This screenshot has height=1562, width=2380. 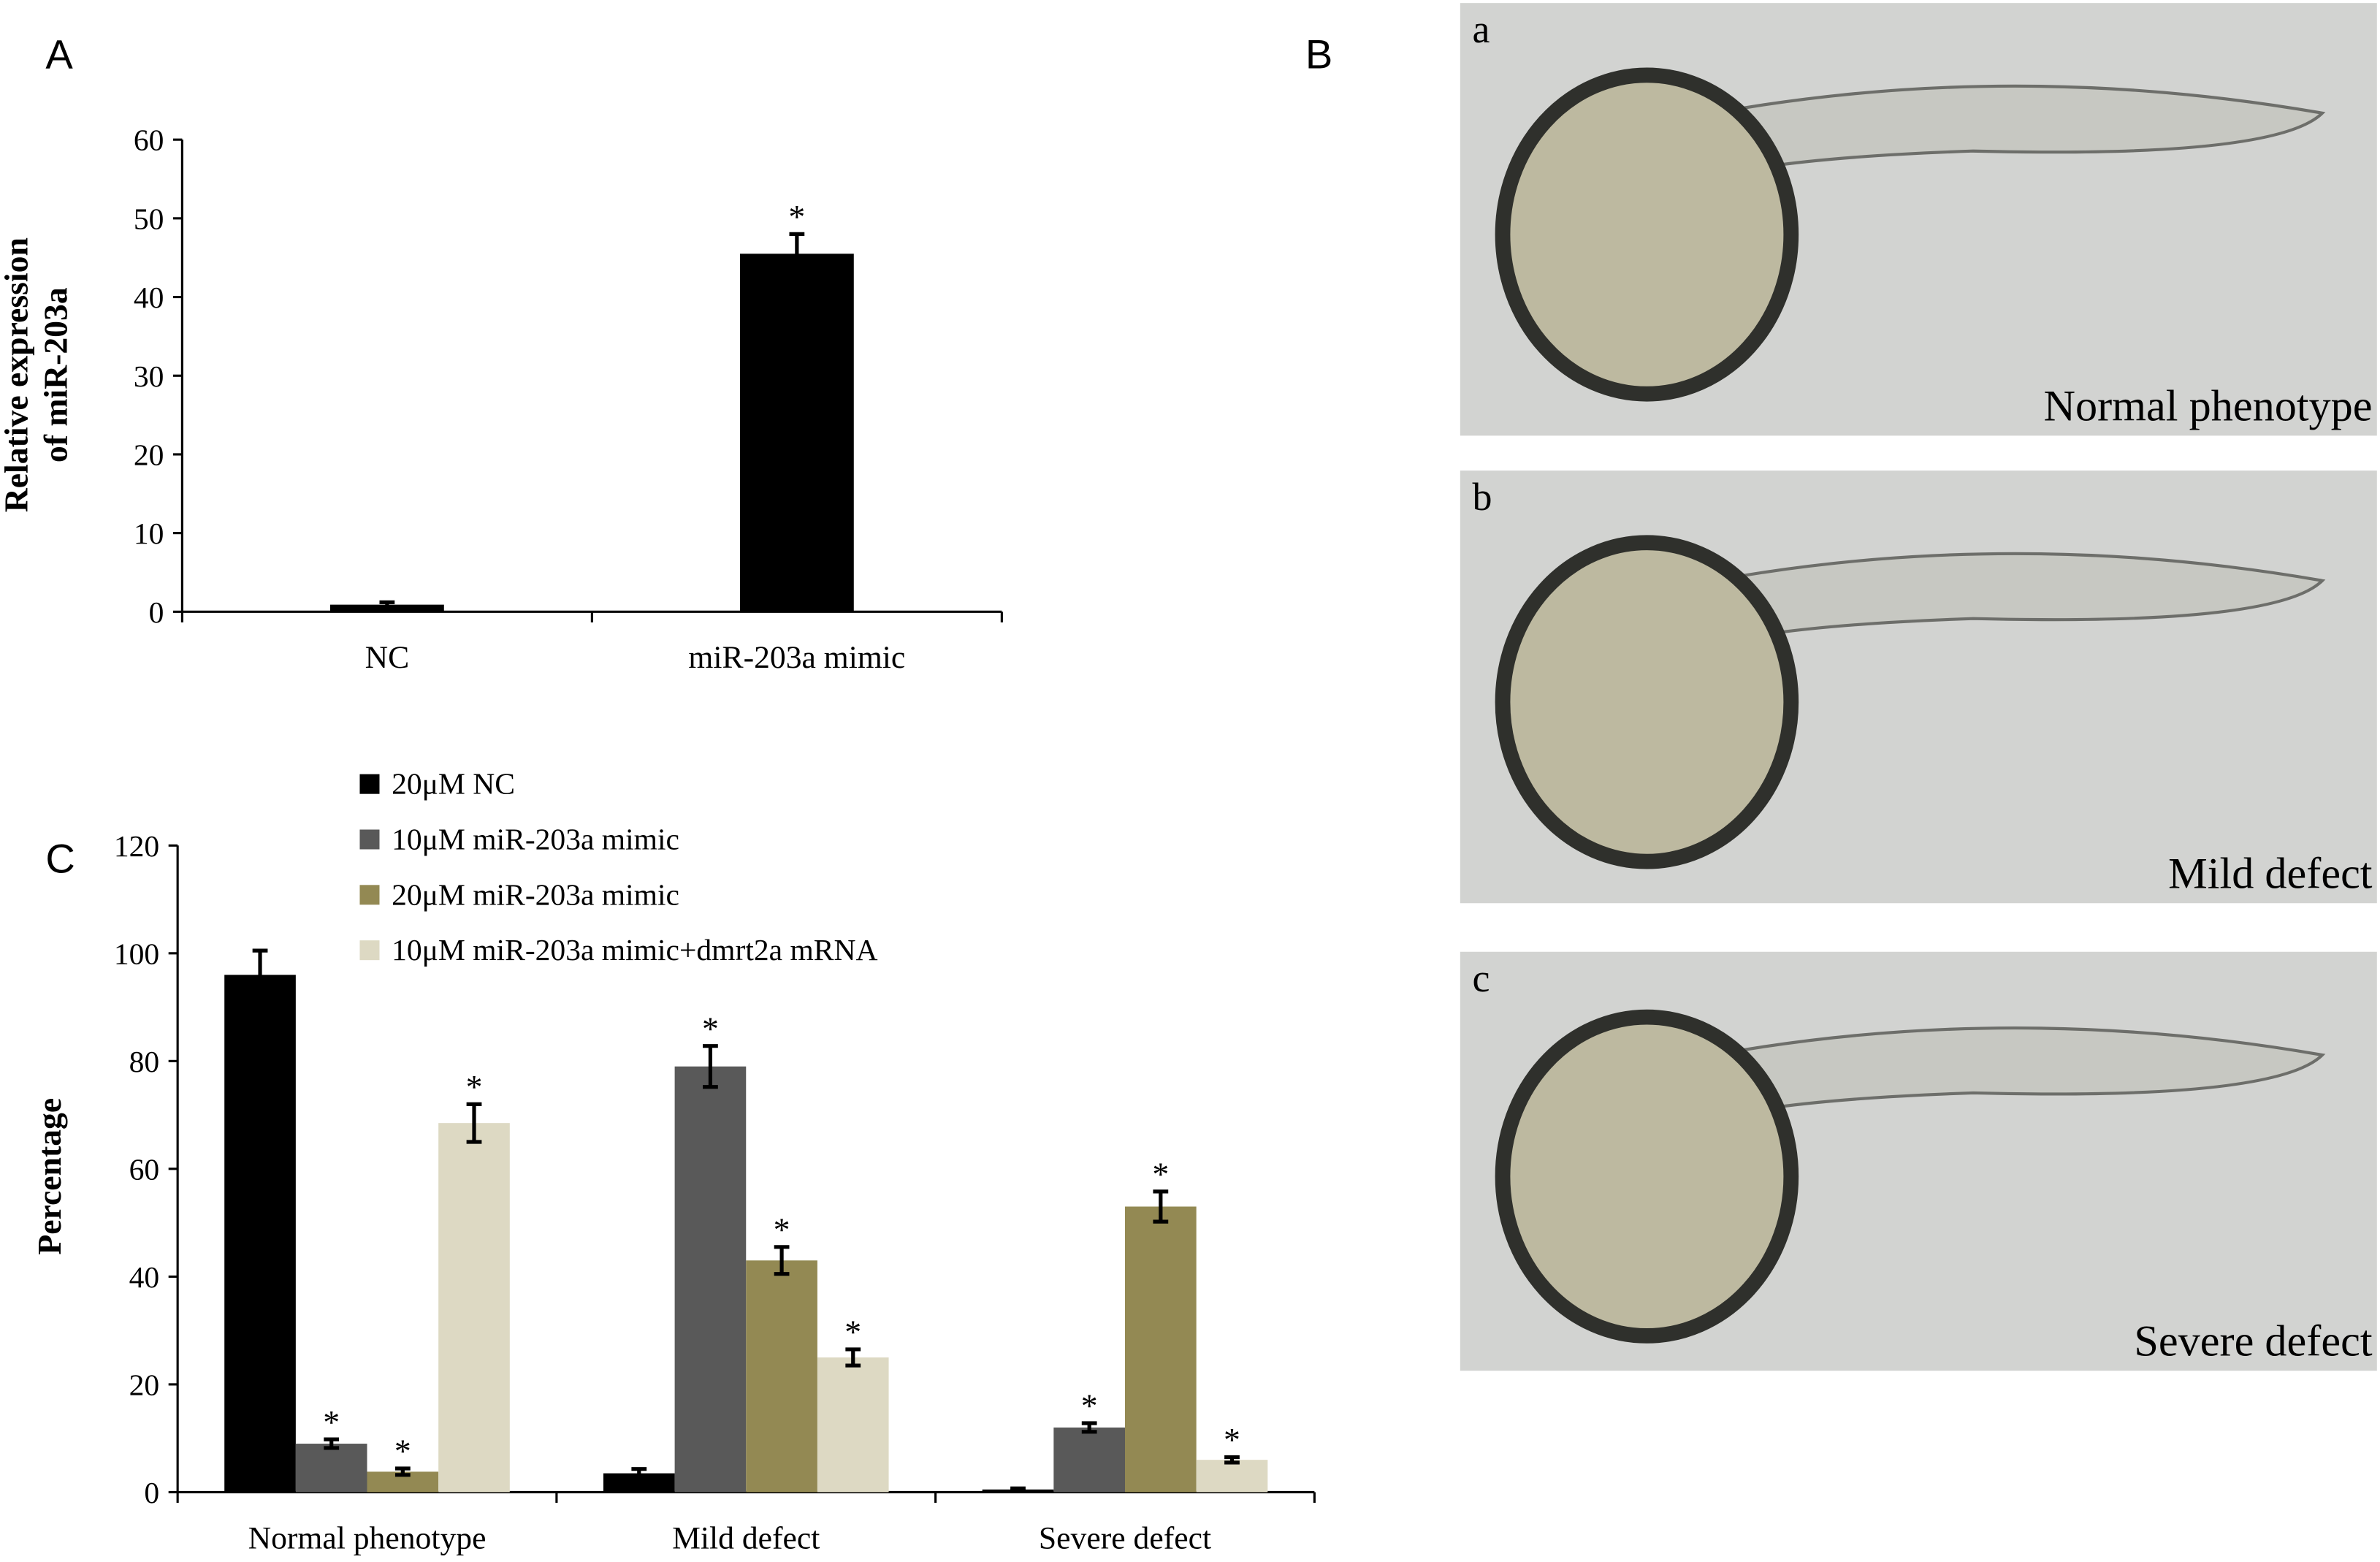 What do you see at coordinates (55, 375) in the screenshot?
I see `y-axis-label: of miR-203a` at bounding box center [55, 375].